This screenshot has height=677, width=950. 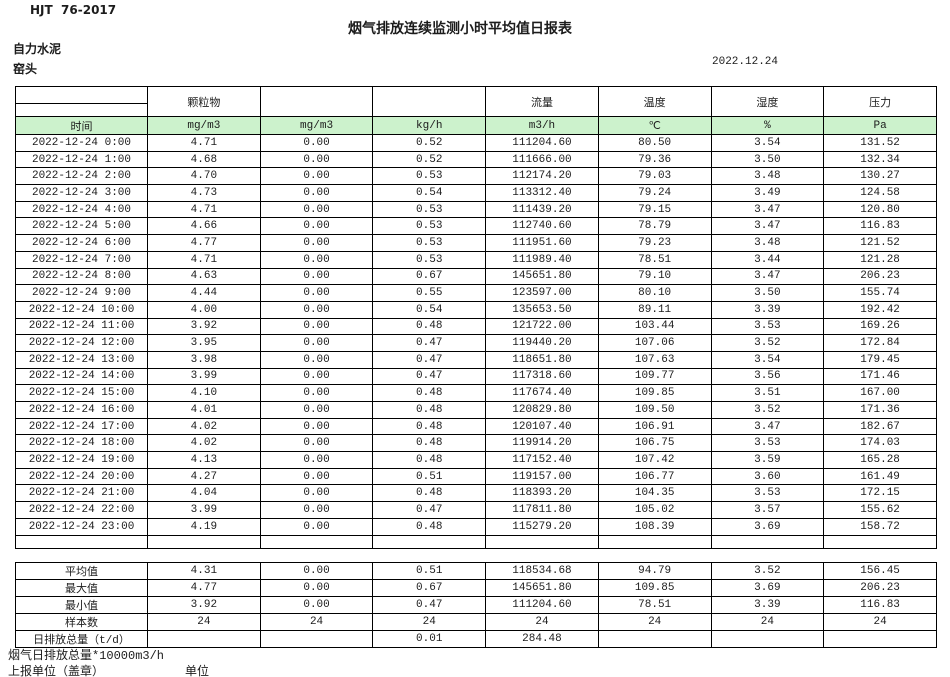 What do you see at coordinates (880, 571) in the screenshot?
I see `value-cell: 156.45` at bounding box center [880, 571].